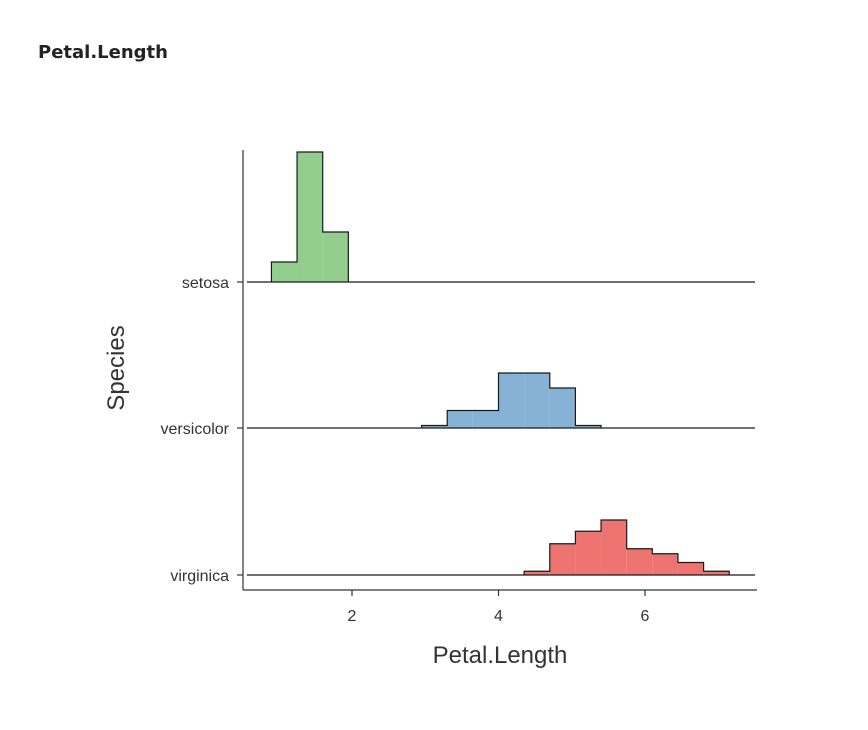 The image size is (868, 730). What do you see at coordinates (199, 576) in the screenshot?
I see `y-tick-label-virginica: virginica` at bounding box center [199, 576].